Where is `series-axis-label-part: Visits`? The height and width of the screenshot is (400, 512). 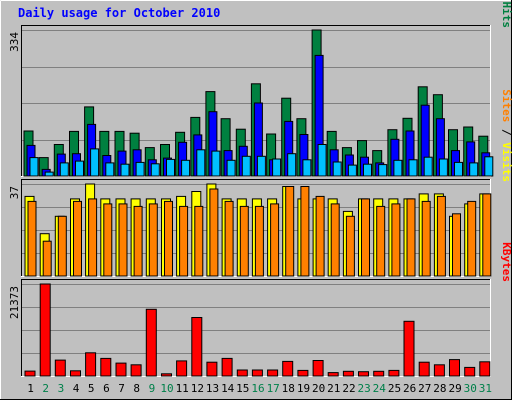 series-axis-label-part: Visits is located at coordinates (506, 162).